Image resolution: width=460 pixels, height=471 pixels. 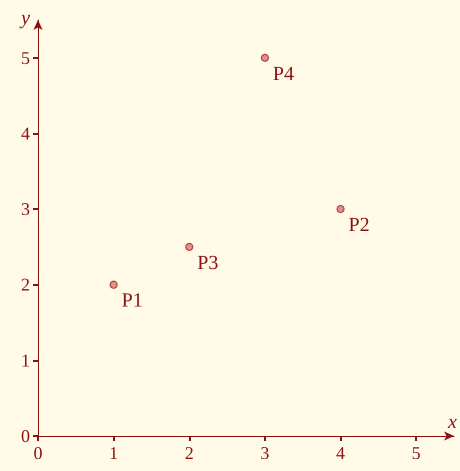 I want to click on y-tick-label: 3, so click(x=25, y=209).